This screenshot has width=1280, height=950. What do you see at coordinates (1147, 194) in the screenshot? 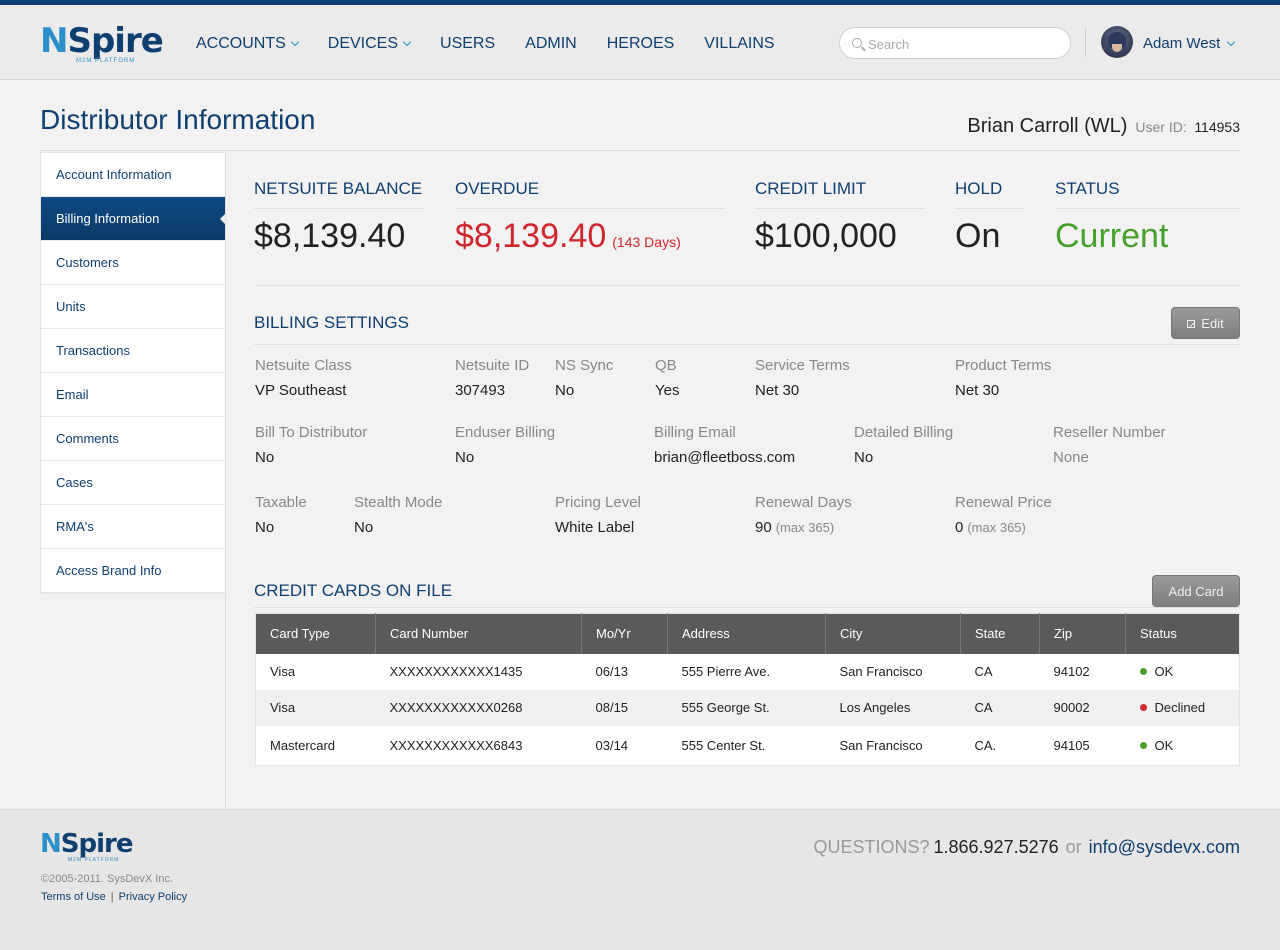
I see `status-label: STATUS` at bounding box center [1147, 194].